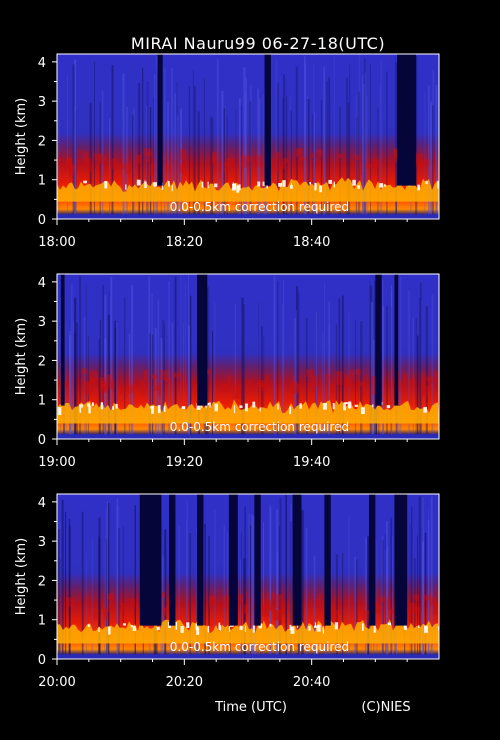 Image resolution: width=500 pixels, height=740 pixels. What do you see at coordinates (248, 631) in the screenshot?
I see `cloud-base-band` at bounding box center [248, 631].